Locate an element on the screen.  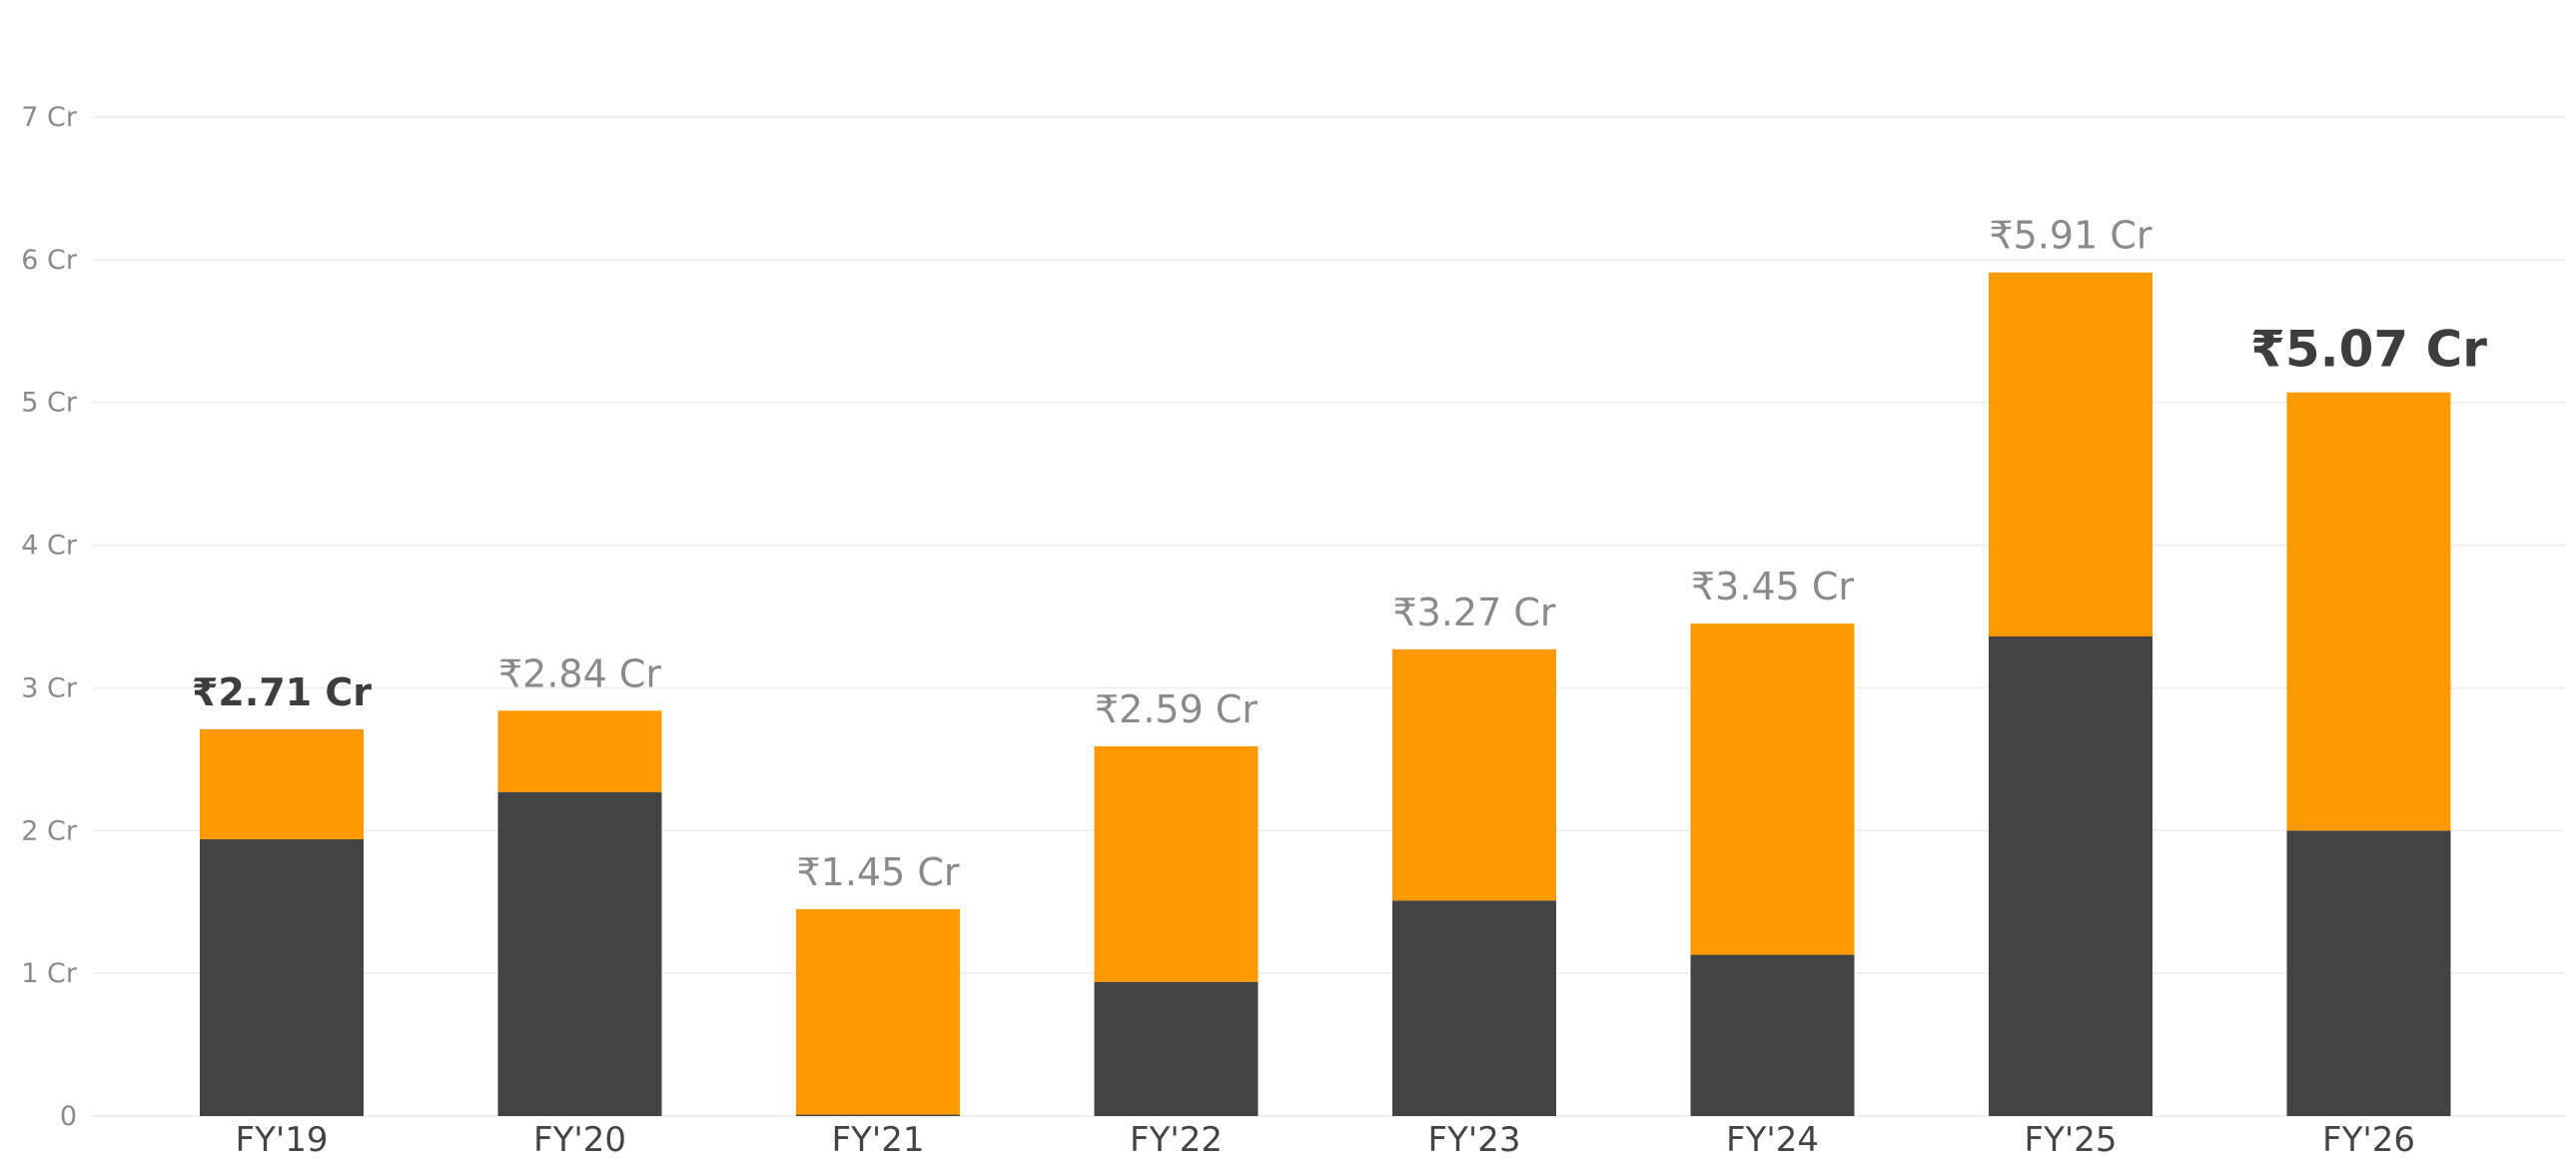
total-value-label: ₹3.45 Cr is located at coordinates (1773, 586).